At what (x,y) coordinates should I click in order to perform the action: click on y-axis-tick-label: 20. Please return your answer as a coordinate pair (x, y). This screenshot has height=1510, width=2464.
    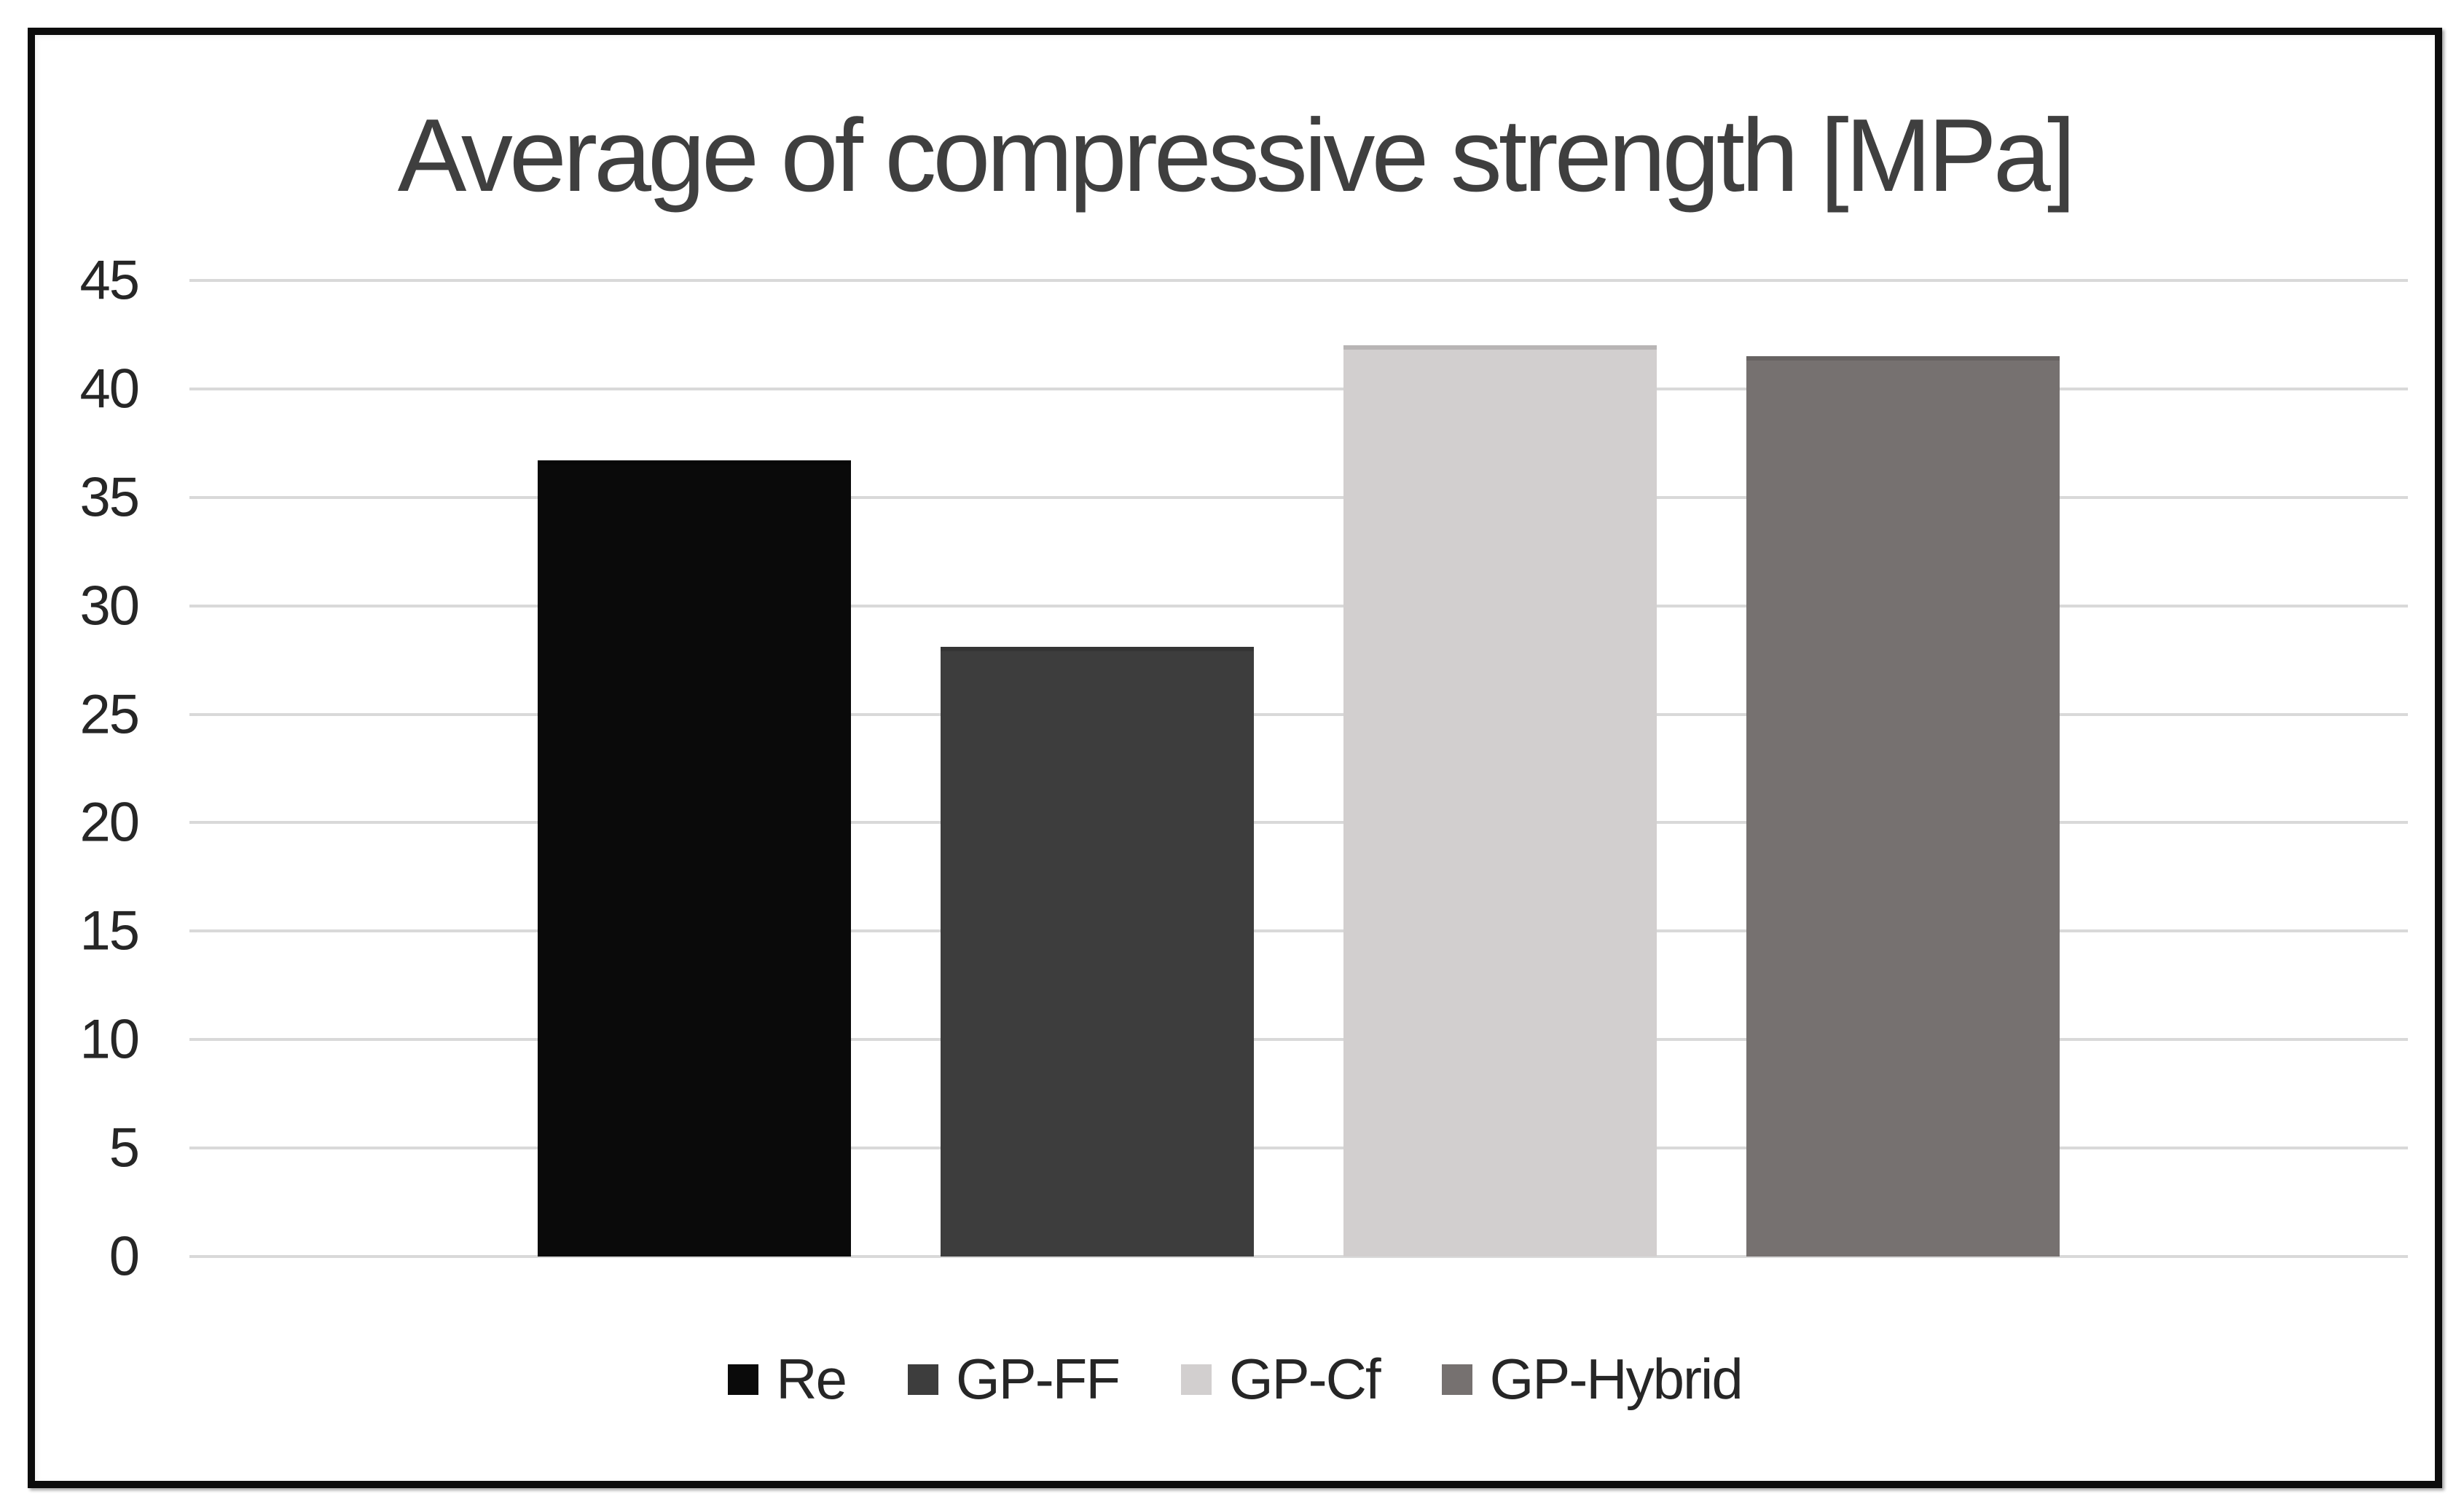
    Looking at the image, I should click on (110, 823).